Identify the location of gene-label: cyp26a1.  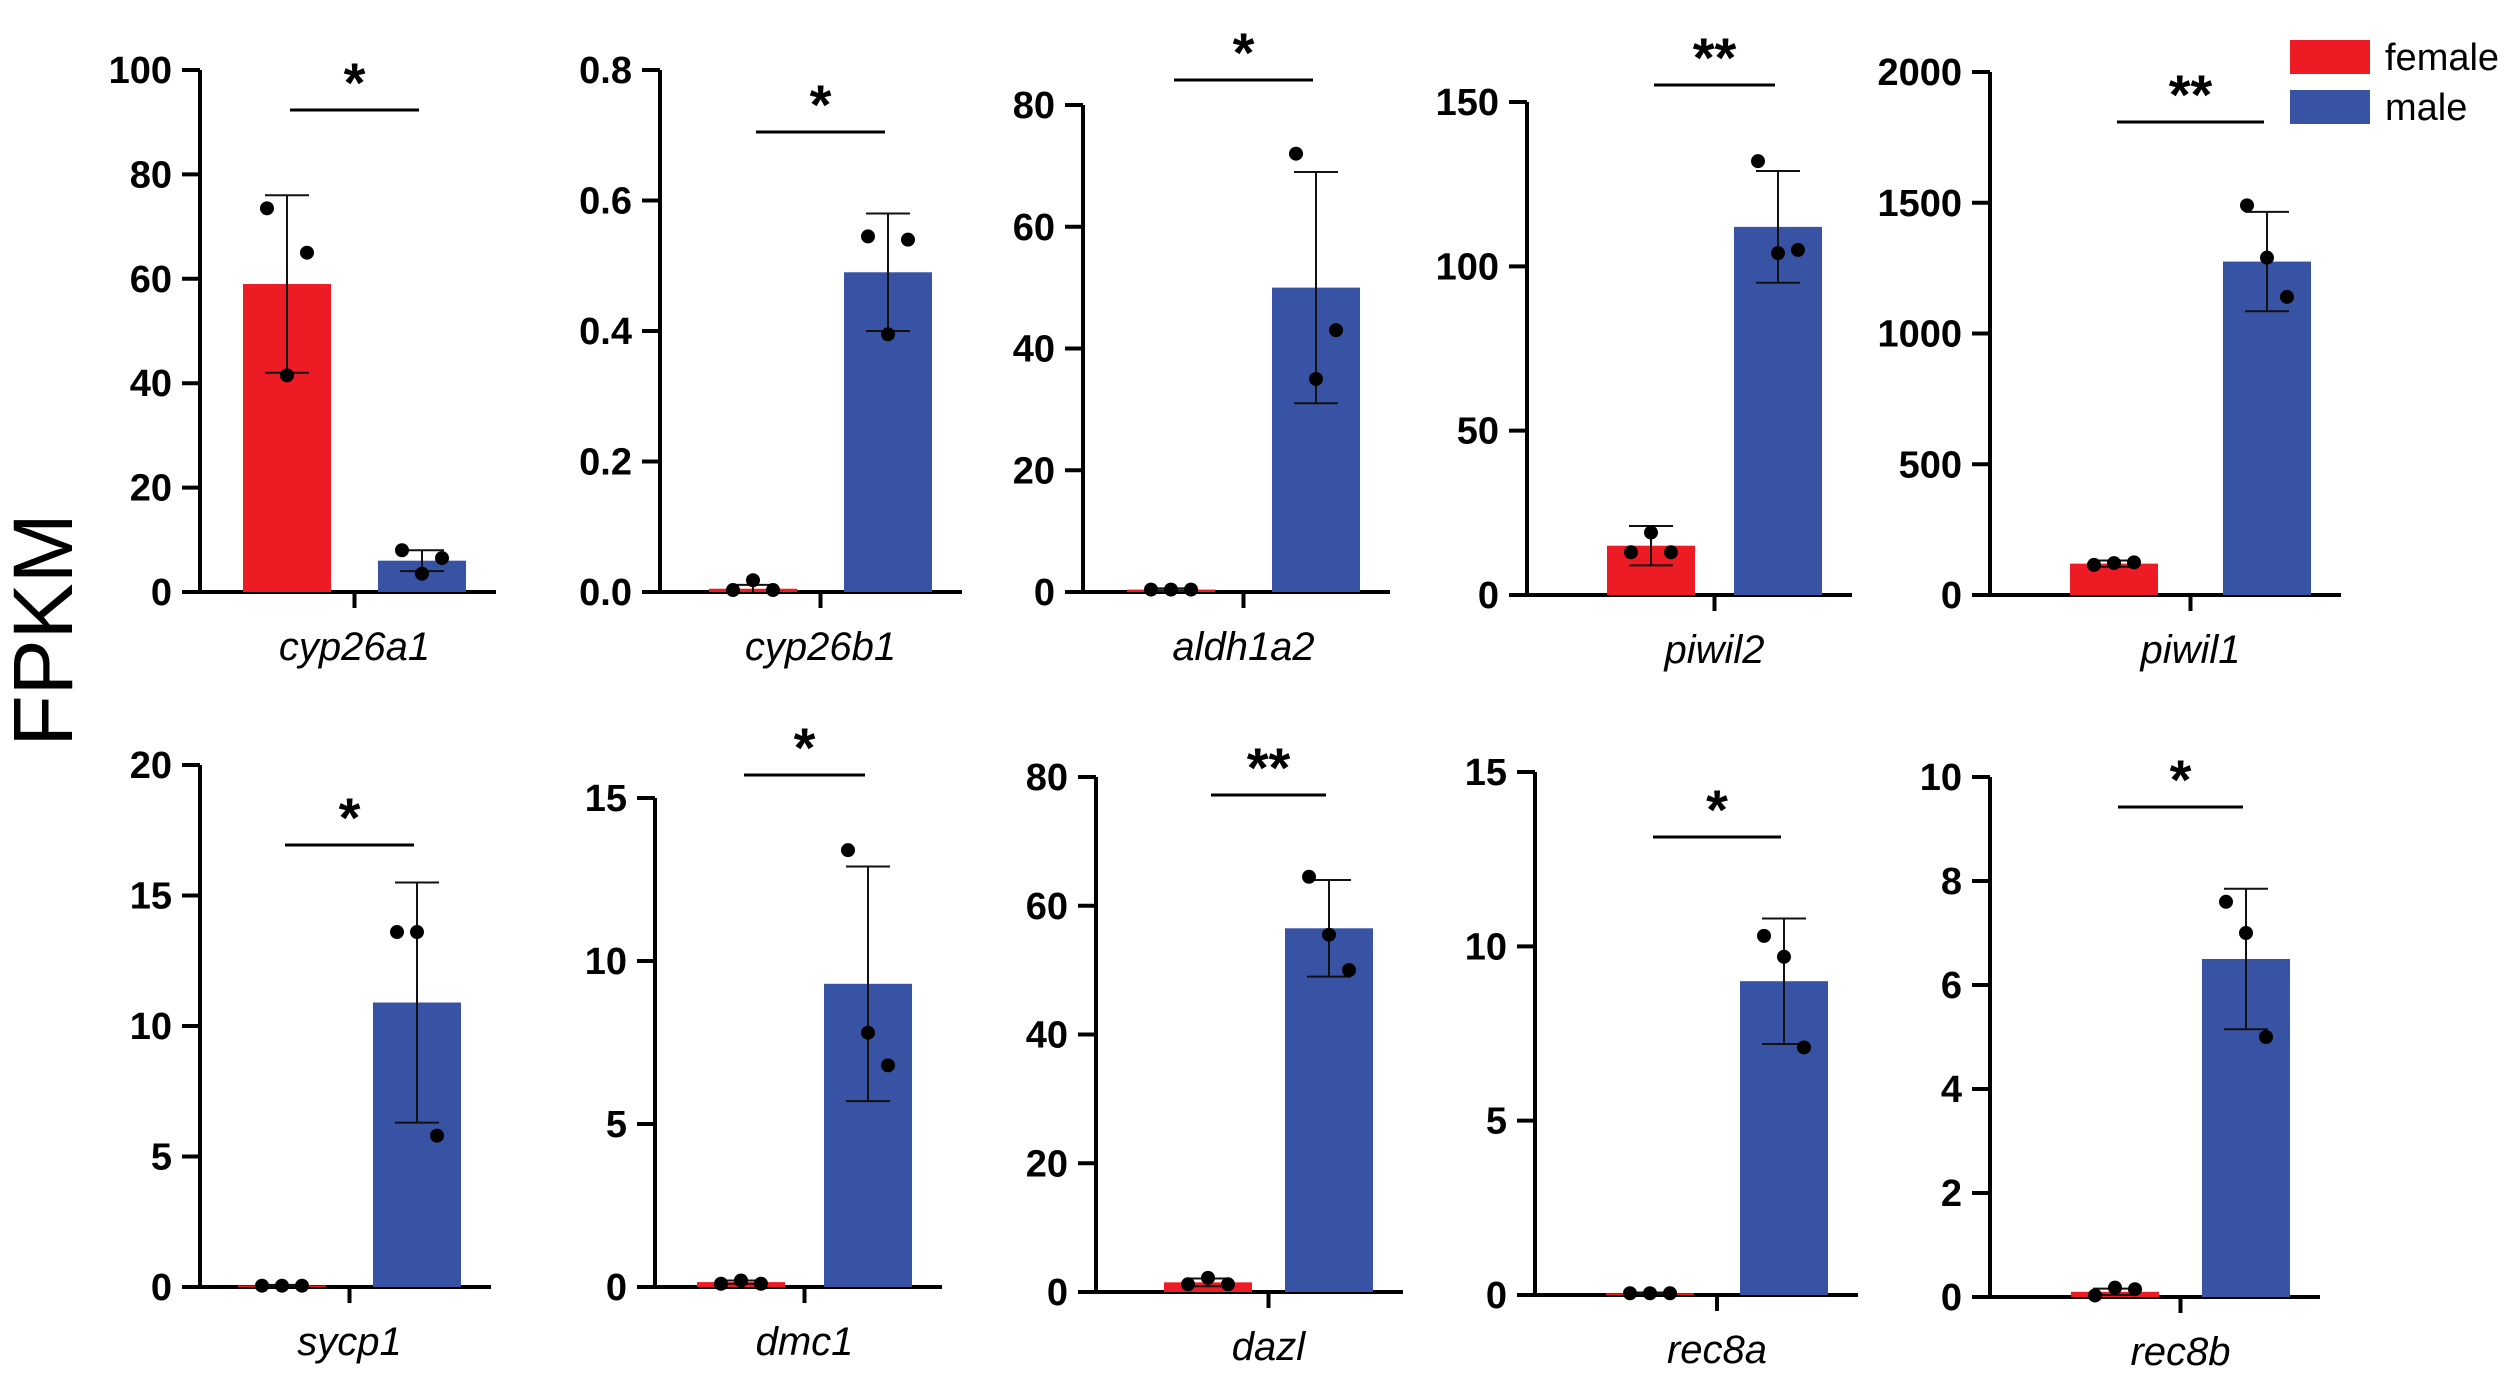
(354, 647).